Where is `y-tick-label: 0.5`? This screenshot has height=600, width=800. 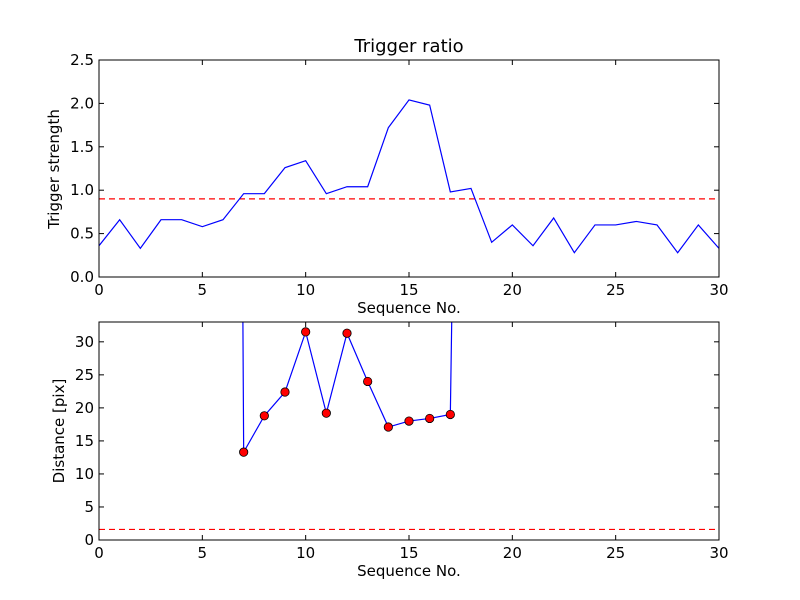 y-tick-label: 0.5 is located at coordinates (82, 234).